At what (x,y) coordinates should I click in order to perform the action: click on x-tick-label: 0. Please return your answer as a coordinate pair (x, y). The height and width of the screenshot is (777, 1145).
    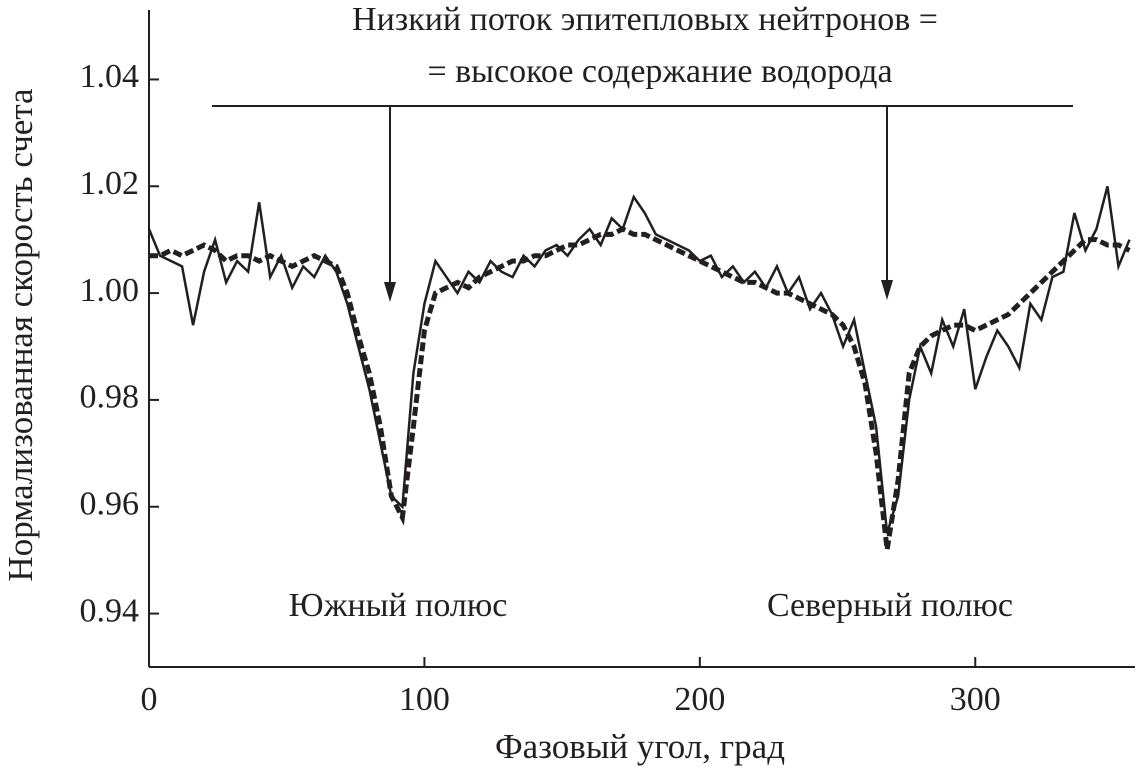
    Looking at the image, I should click on (149, 699).